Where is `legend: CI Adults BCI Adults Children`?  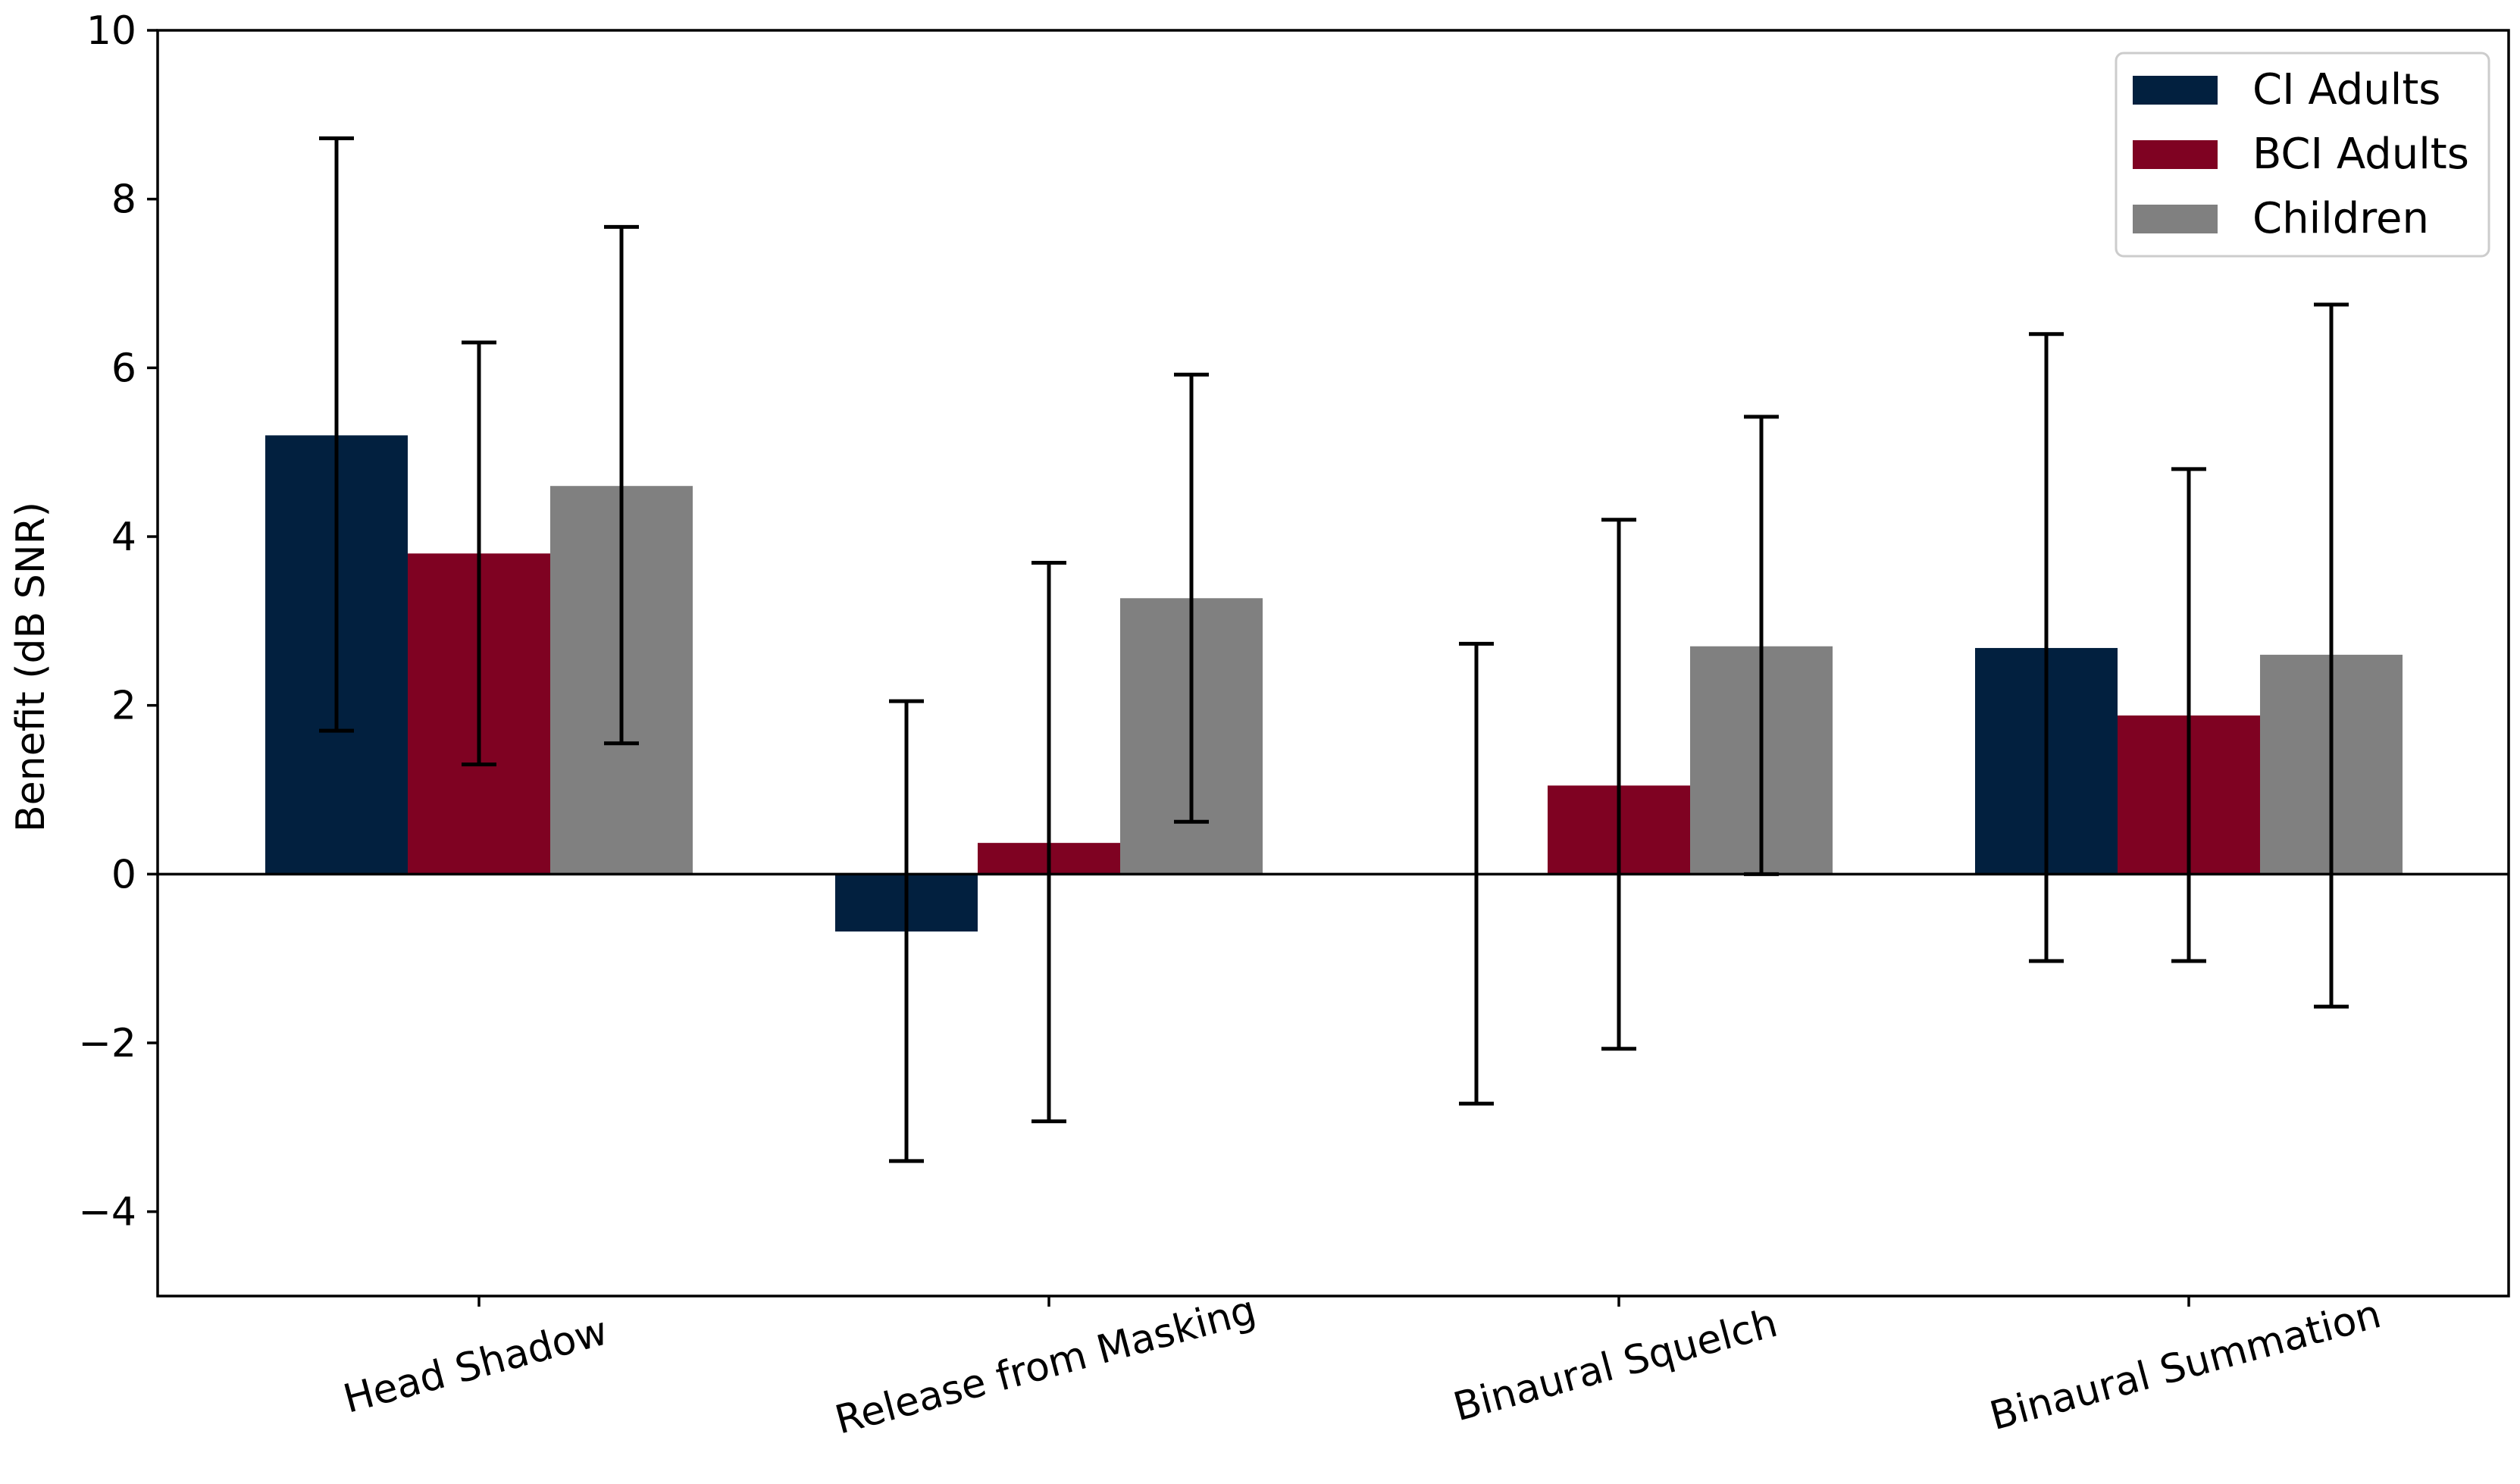 legend: CI Adults BCI Adults Children is located at coordinates (2302, 155).